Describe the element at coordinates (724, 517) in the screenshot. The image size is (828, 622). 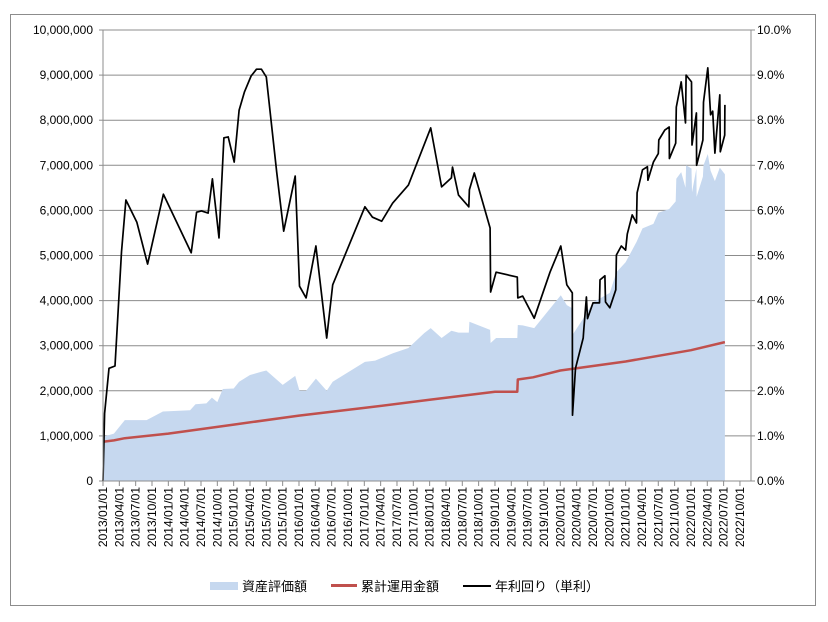
I see `x-tick-label: 2022/07/01` at that location.